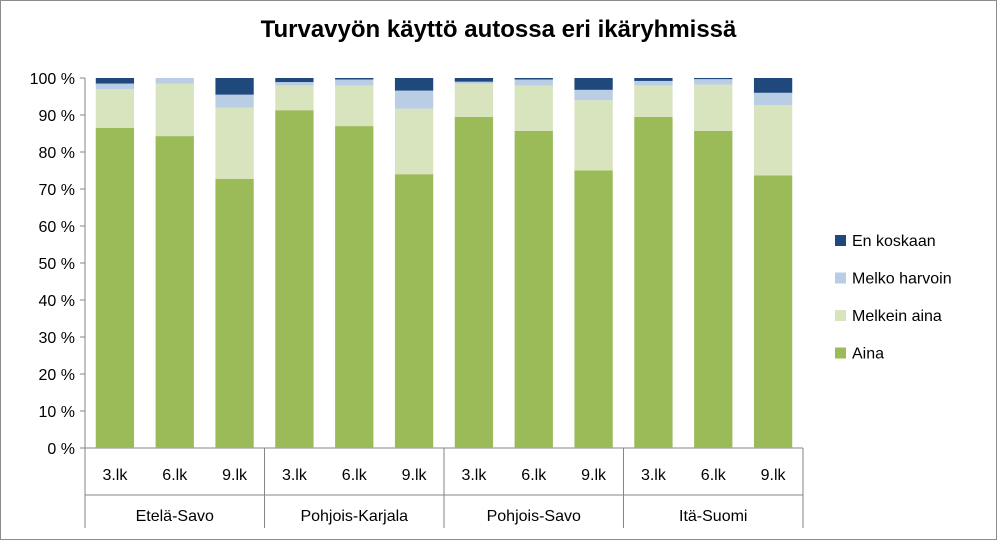 The image size is (997, 540). Describe the element at coordinates (57, 116) in the screenshot. I see `y-tick-label: 90 %` at that location.